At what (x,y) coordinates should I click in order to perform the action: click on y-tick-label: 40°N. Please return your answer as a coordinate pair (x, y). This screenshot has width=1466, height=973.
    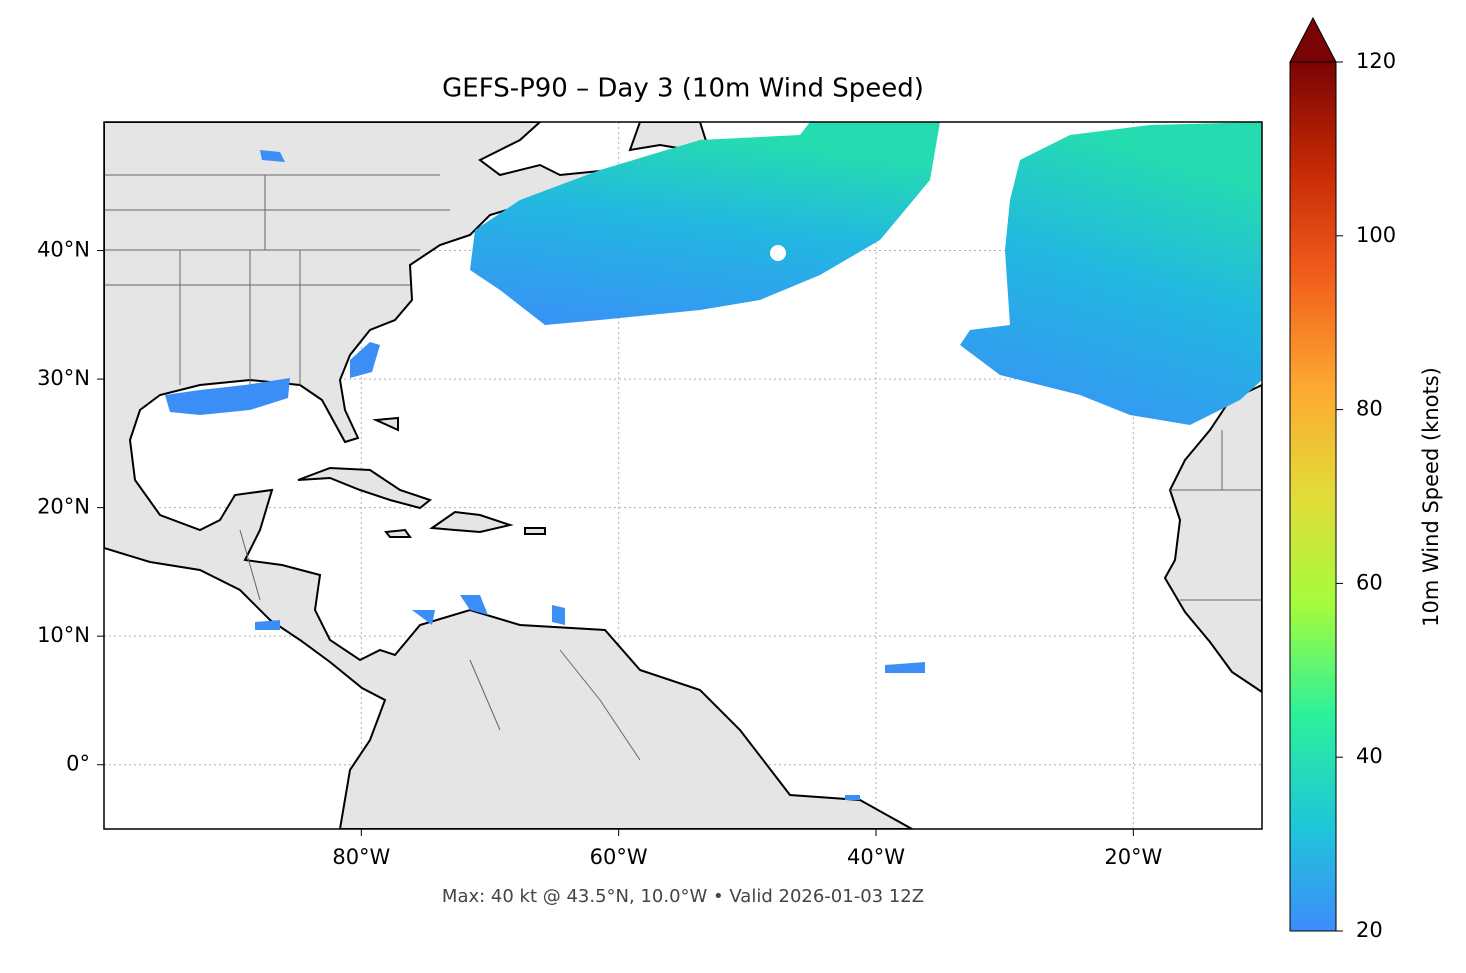
    Looking at the image, I should click on (63, 250).